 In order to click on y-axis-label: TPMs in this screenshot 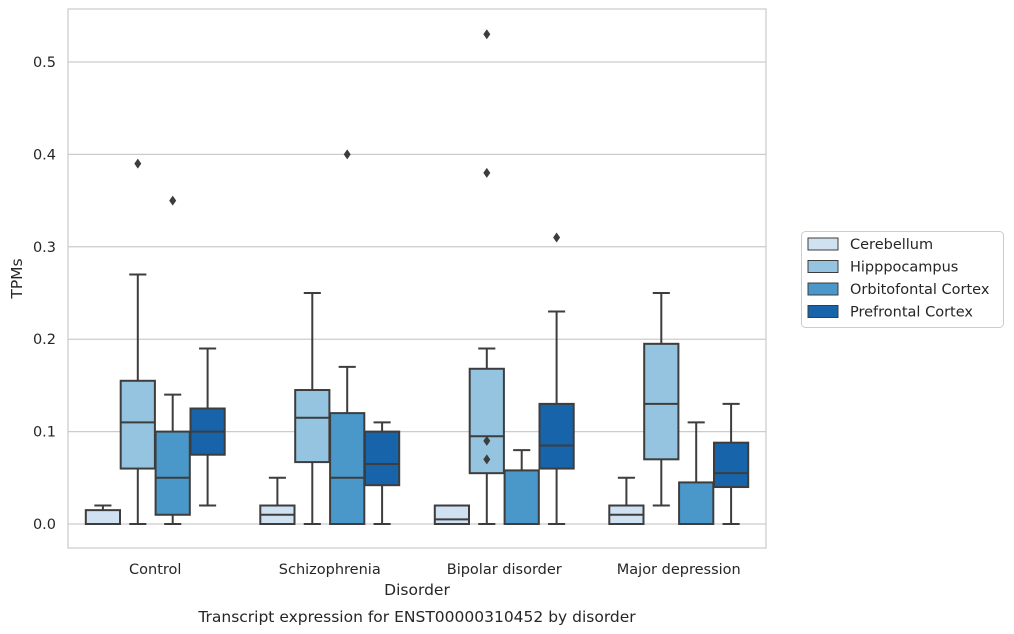, I will do `click(17, 278)`.